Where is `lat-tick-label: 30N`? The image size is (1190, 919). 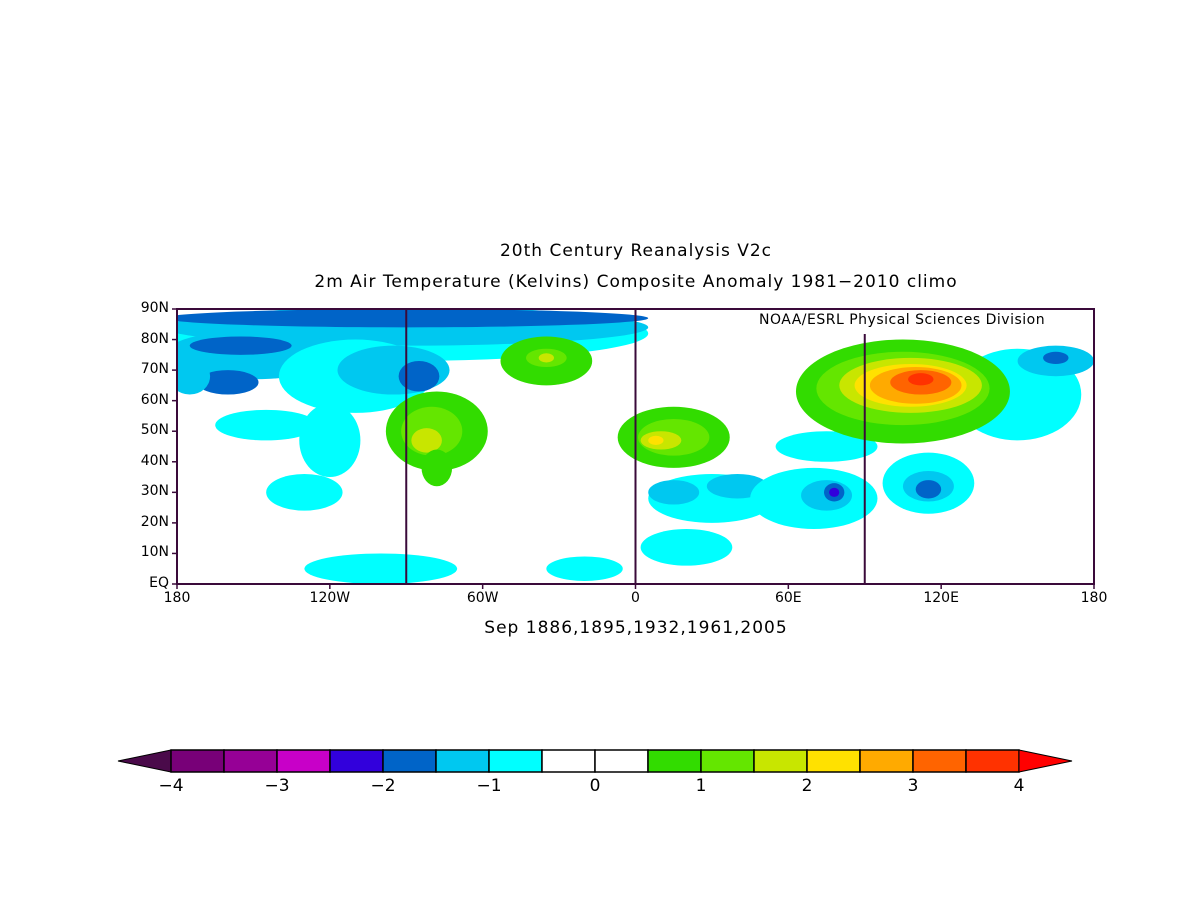
lat-tick-label: 30N is located at coordinates (154, 491).